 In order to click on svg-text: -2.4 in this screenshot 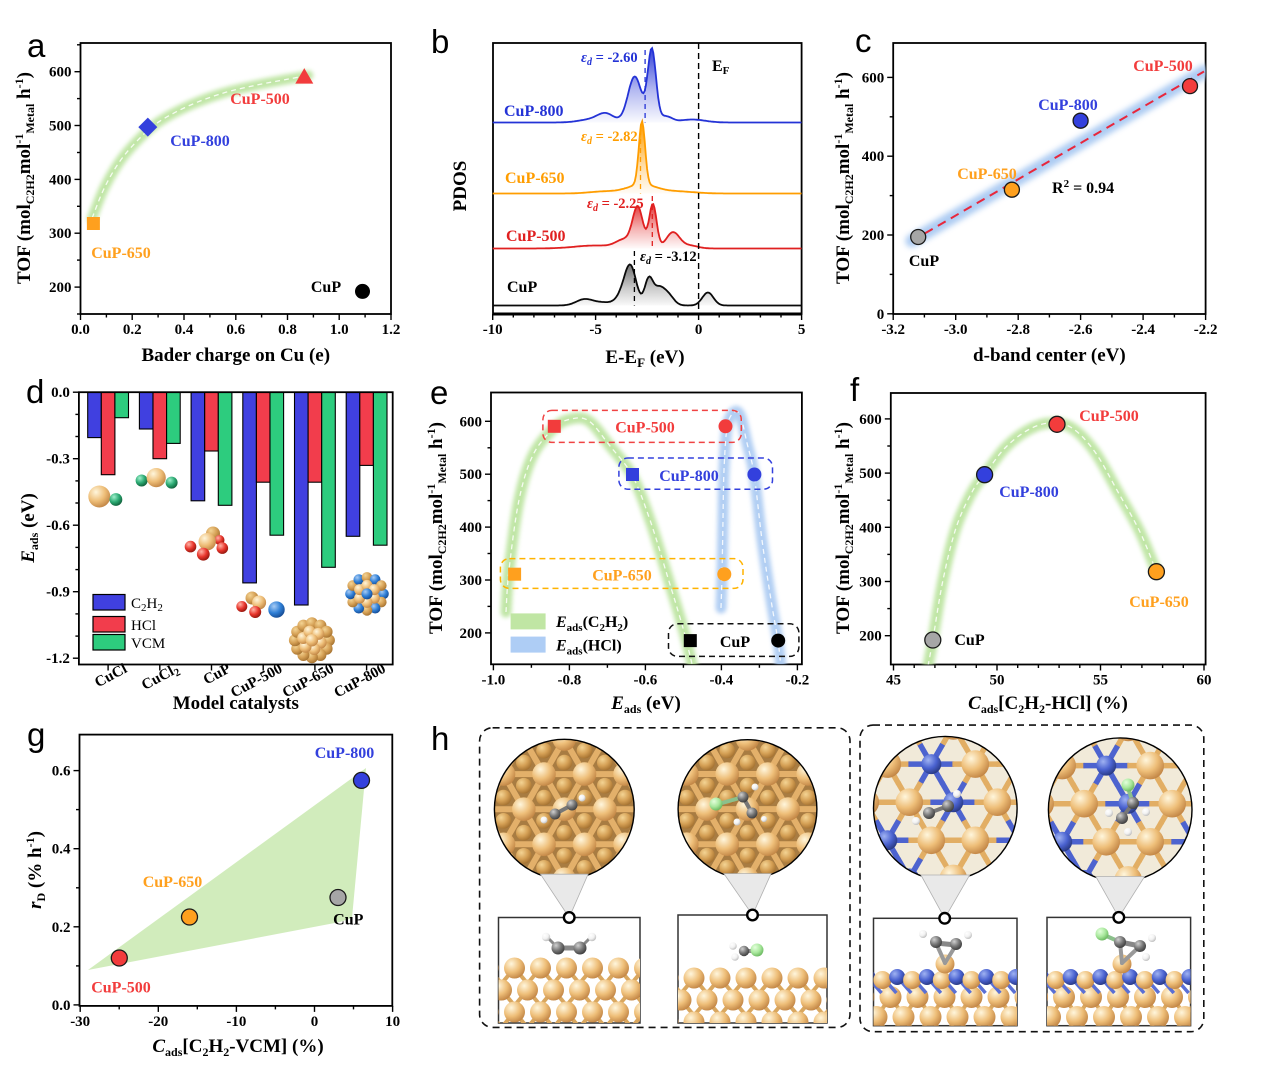, I will do `click(1143, 330)`.